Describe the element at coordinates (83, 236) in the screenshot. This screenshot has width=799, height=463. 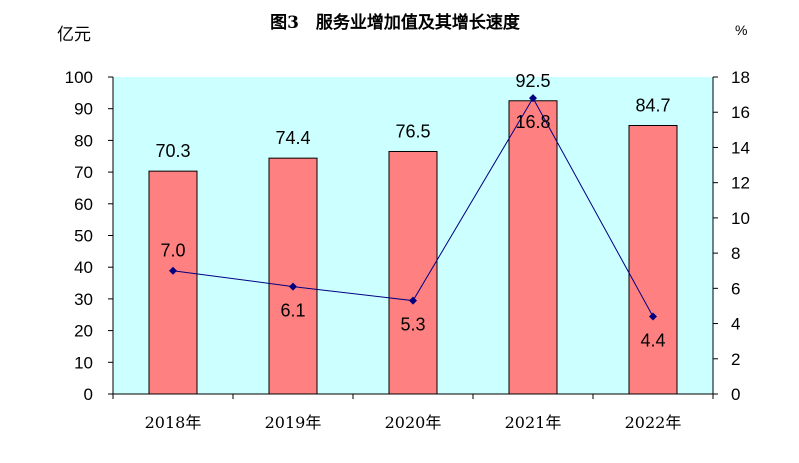
I see `left-tick-label: 50` at that location.